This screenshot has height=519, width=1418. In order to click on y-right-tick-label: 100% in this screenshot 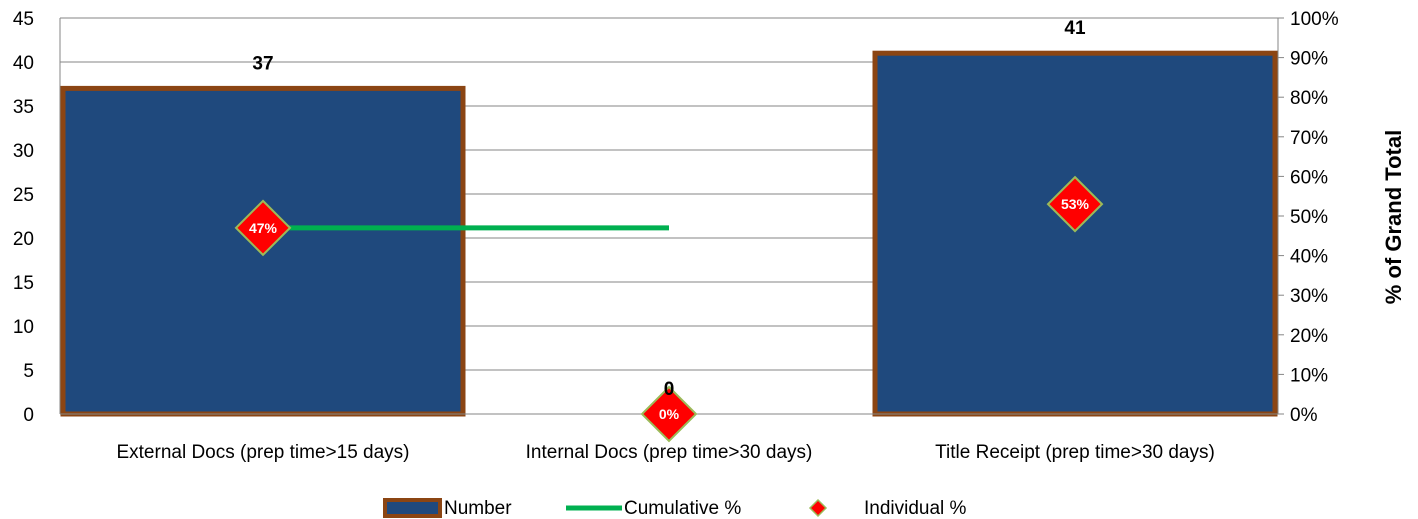, I will do `click(1314, 19)`.